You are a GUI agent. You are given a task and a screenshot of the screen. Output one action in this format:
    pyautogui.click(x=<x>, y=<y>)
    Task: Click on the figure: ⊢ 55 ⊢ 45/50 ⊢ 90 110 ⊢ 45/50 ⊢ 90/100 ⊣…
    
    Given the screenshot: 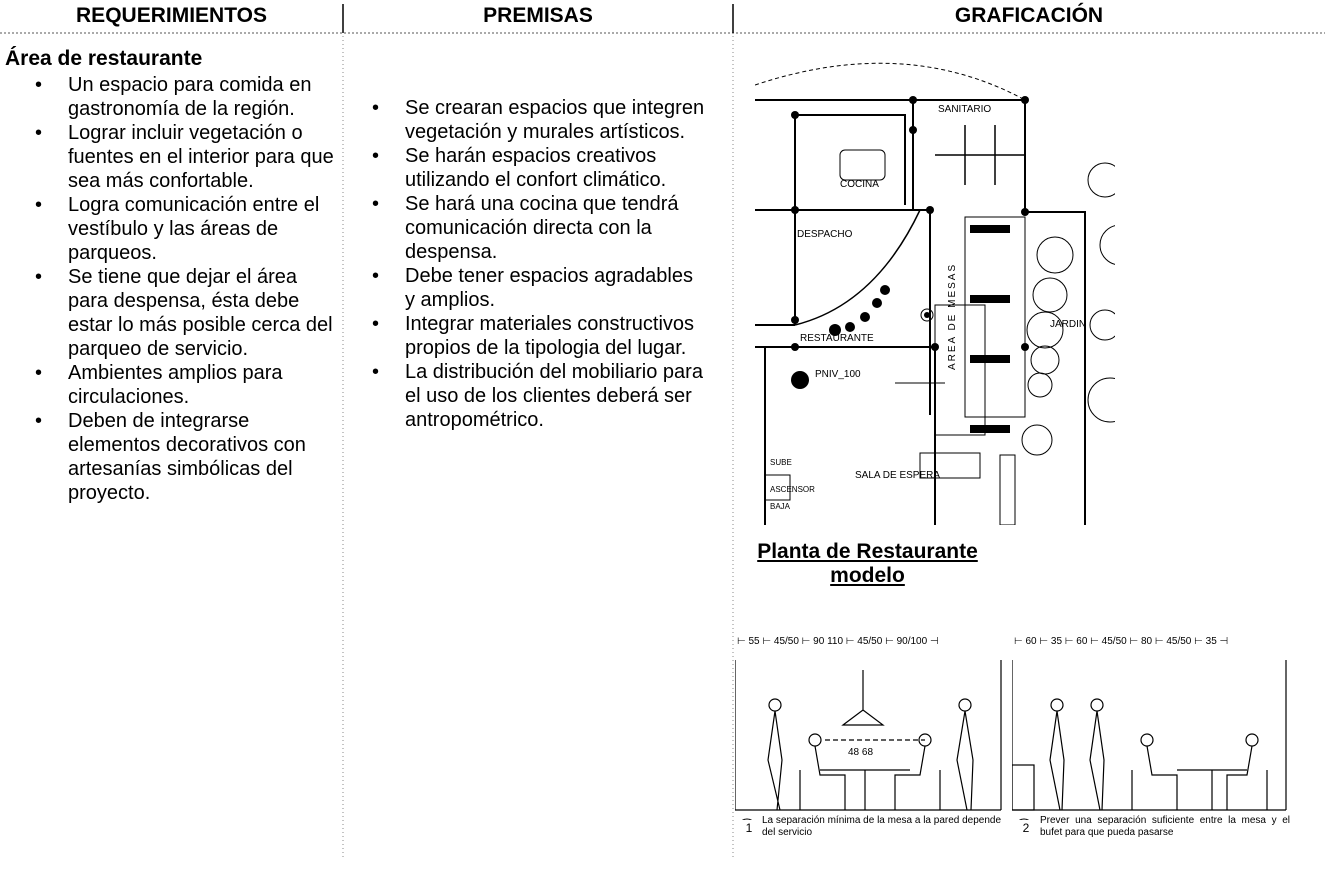 What is the action you would take?
    pyautogui.click(x=868, y=728)
    